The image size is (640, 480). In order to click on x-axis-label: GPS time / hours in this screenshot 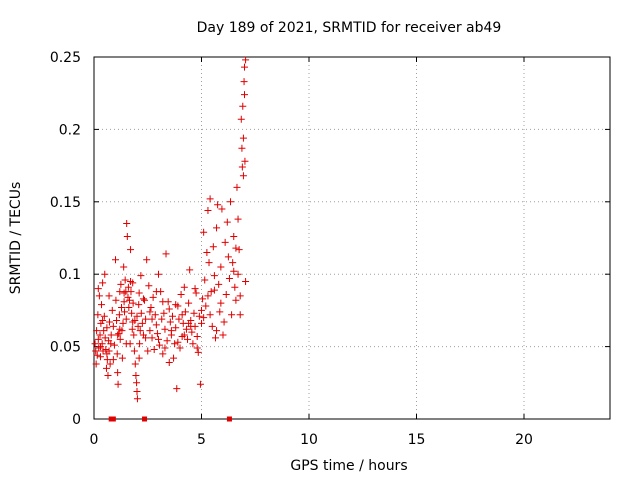, I will do `click(348, 466)`.